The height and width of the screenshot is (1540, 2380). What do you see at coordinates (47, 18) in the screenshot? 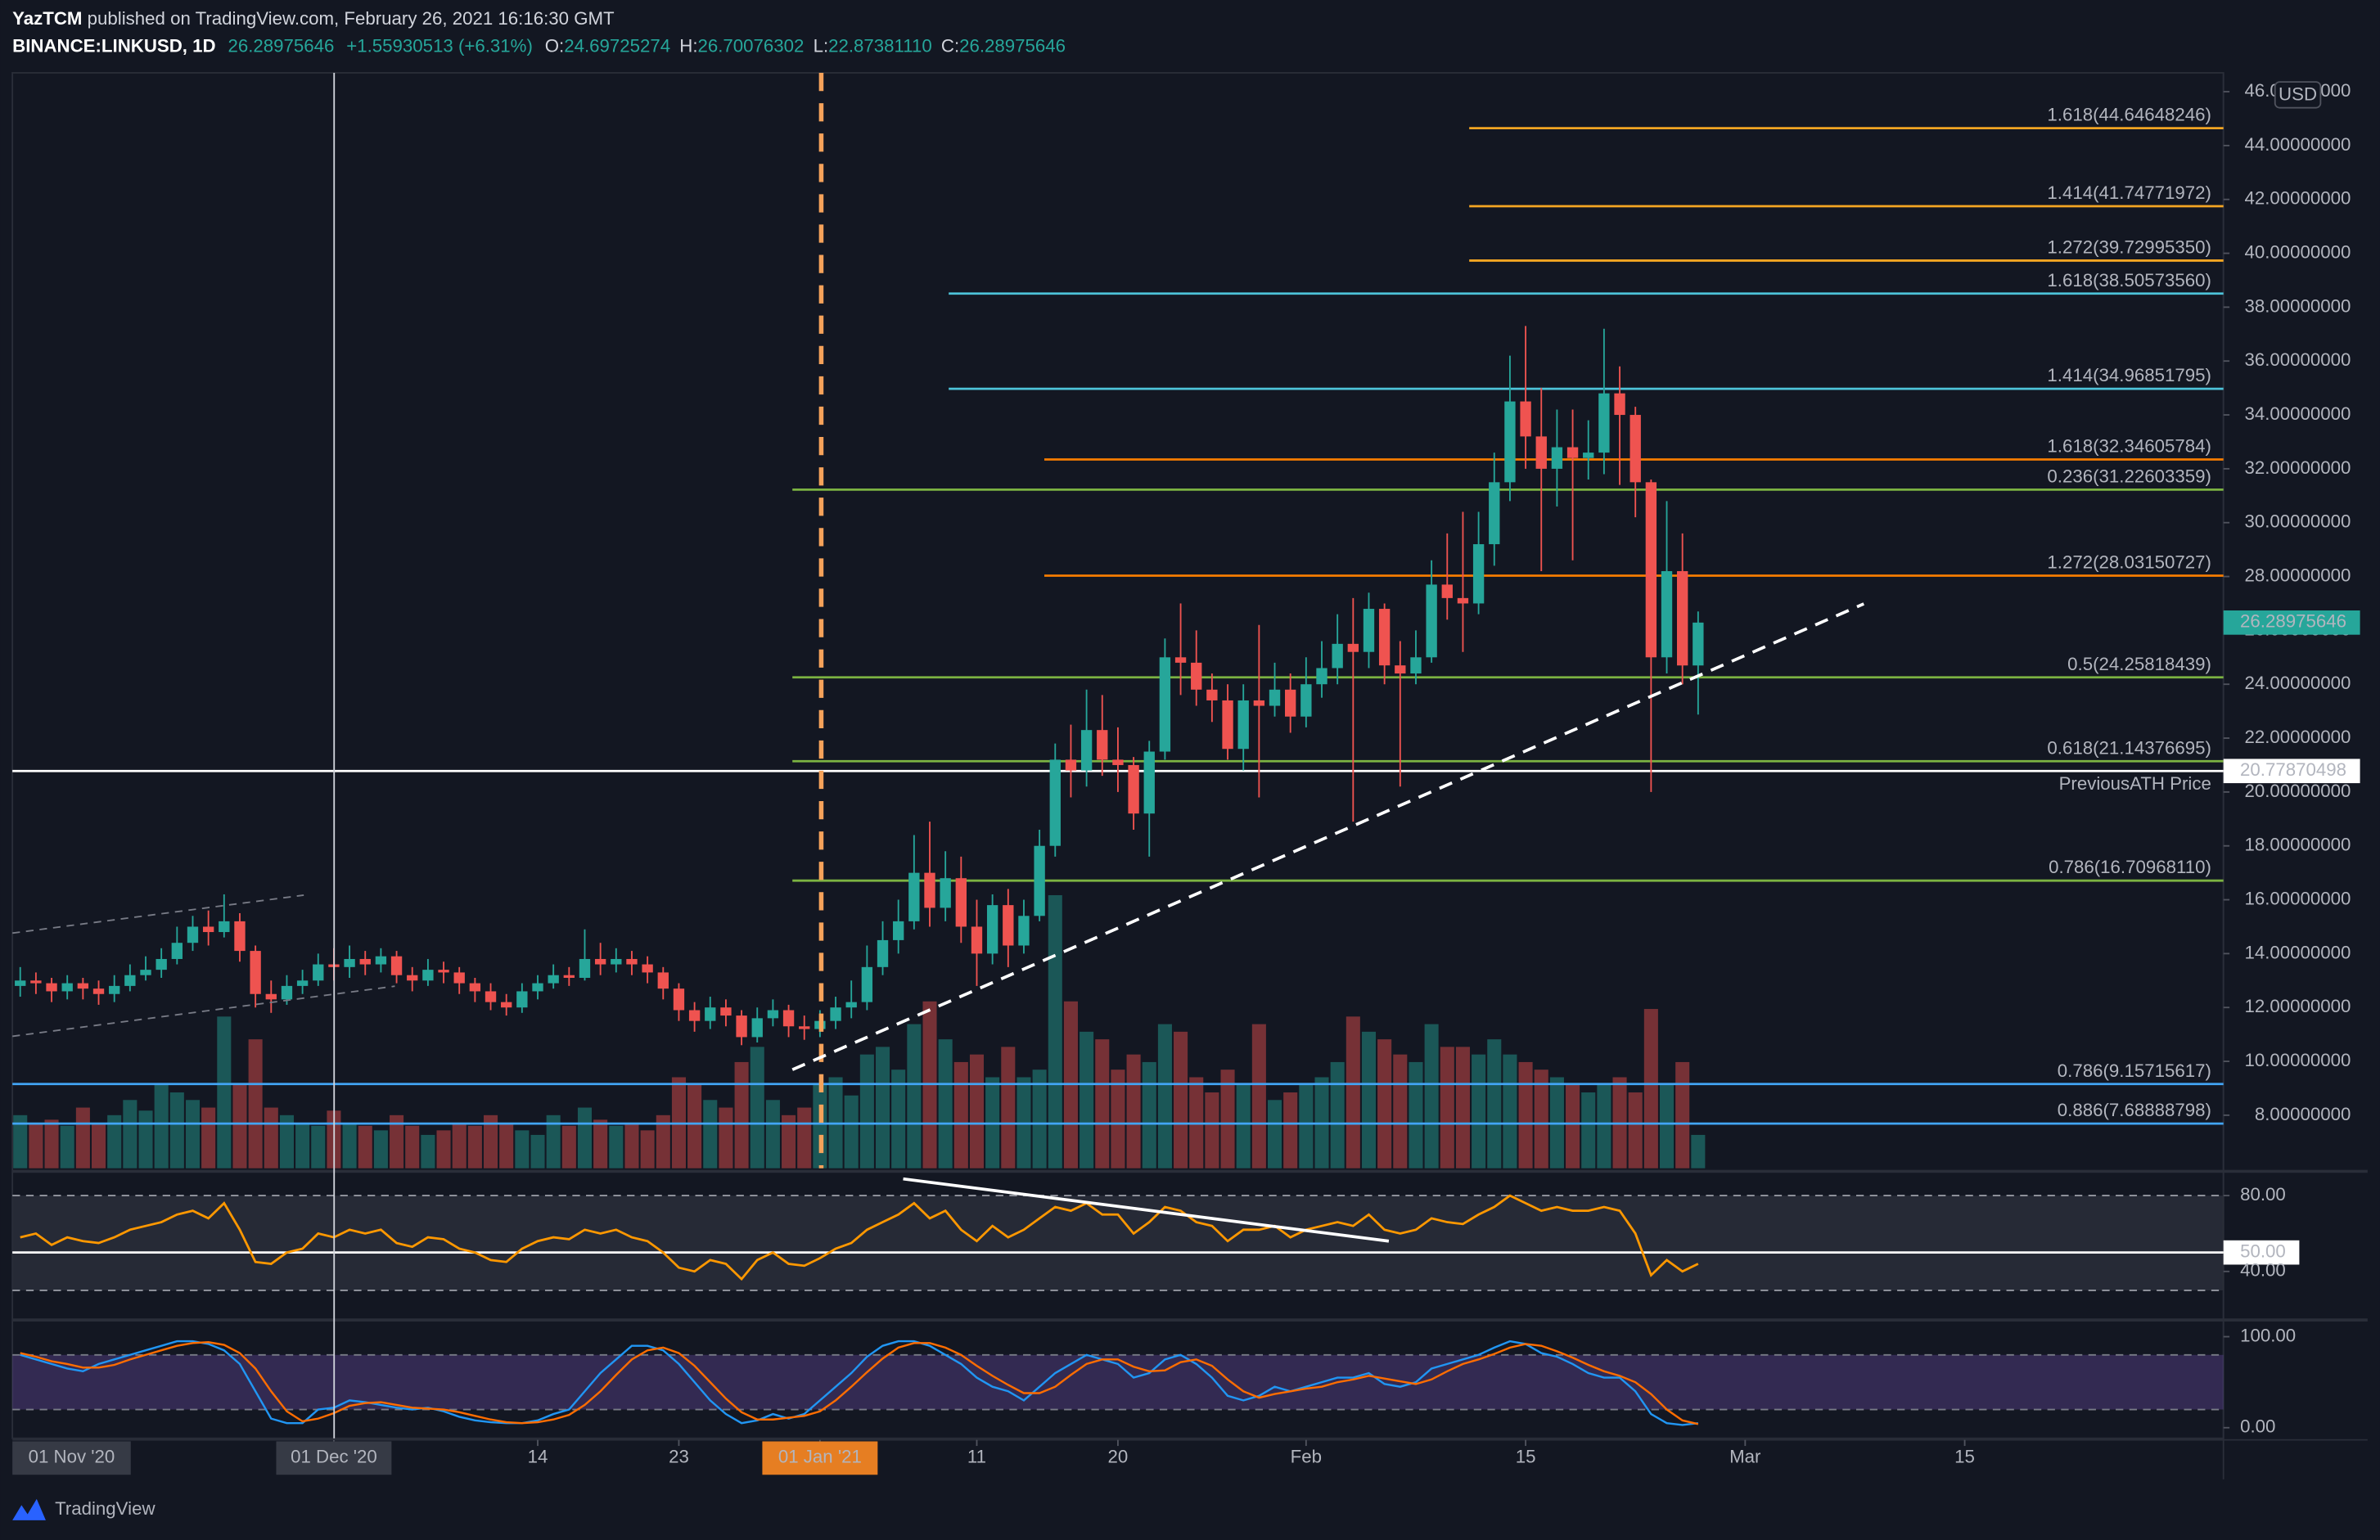
I see `author: YazTCM` at bounding box center [47, 18].